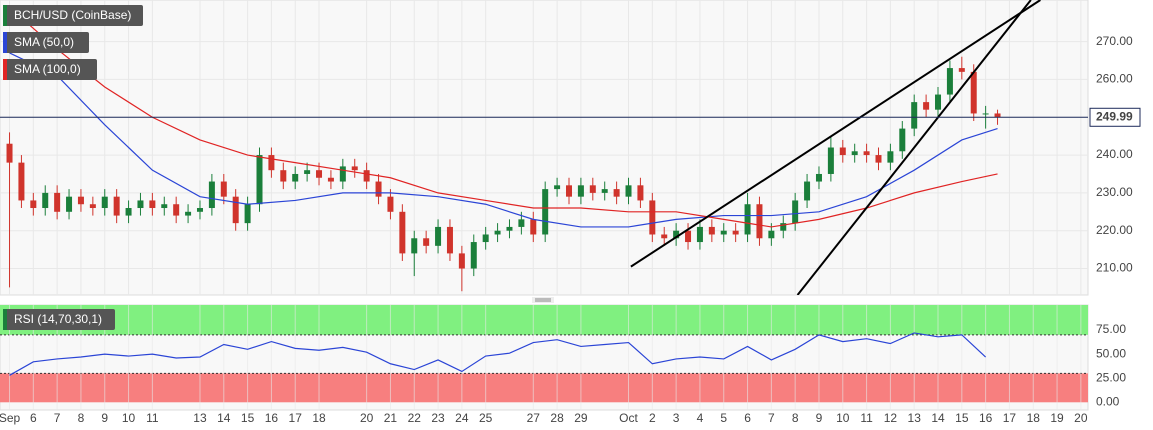  I want to click on legend-entry: SMA (50,0), so click(44, 42).